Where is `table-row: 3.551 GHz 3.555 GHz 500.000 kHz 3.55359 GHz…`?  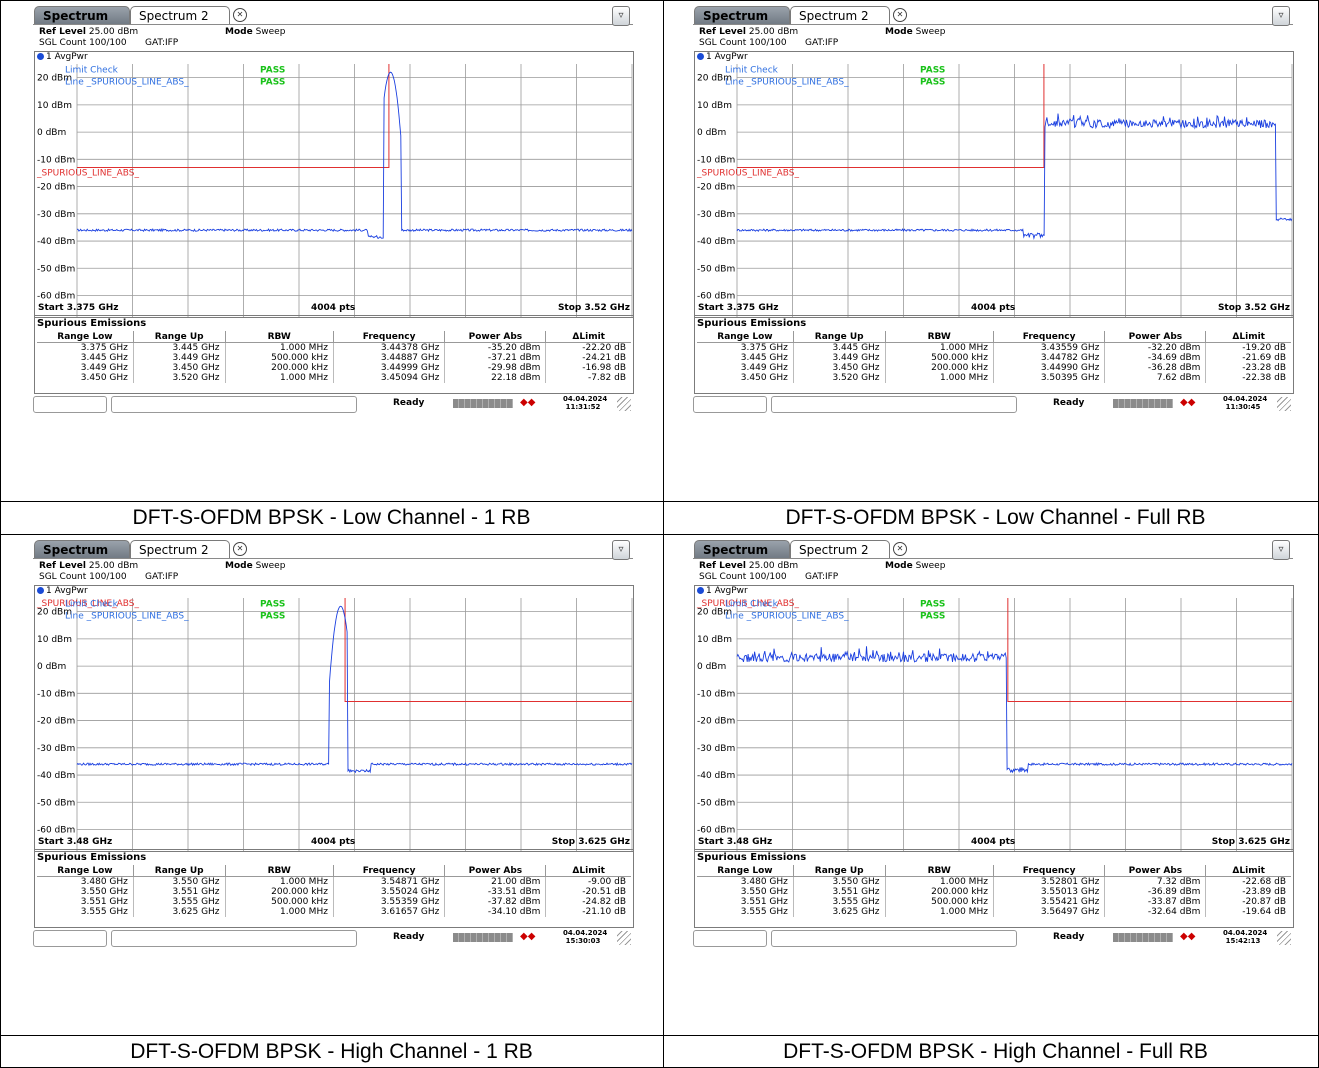
table-row: 3.551 GHz 3.555 GHz 500.000 kHz 3.55359 GHz… is located at coordinates (334, 902).